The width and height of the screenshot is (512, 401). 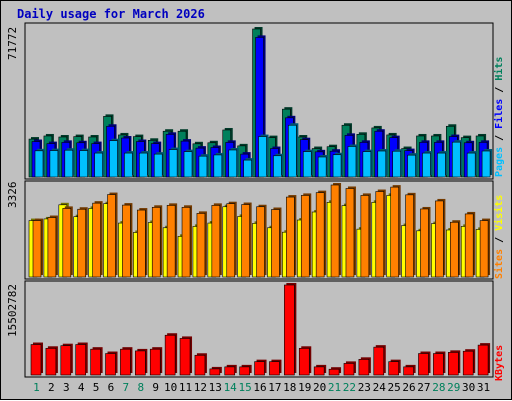 What do you see at coordinates (51, 387) in the screenshot?
I see `day-label-2: 2` at bounding box center [51, 387].